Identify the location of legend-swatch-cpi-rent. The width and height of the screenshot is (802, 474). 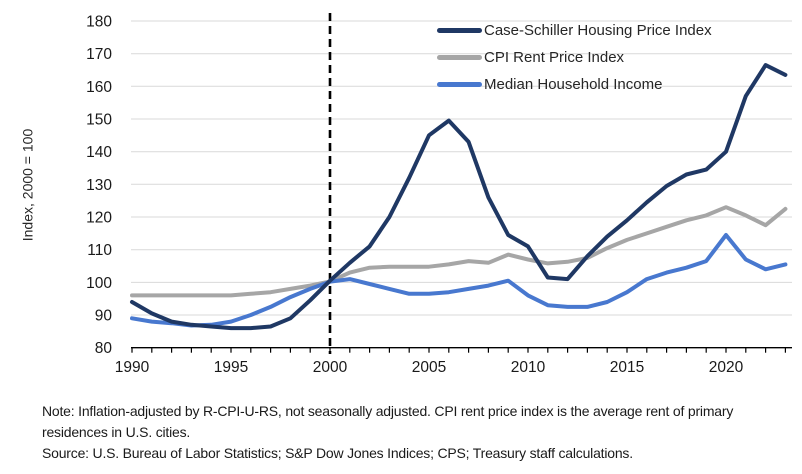
(459, 57).